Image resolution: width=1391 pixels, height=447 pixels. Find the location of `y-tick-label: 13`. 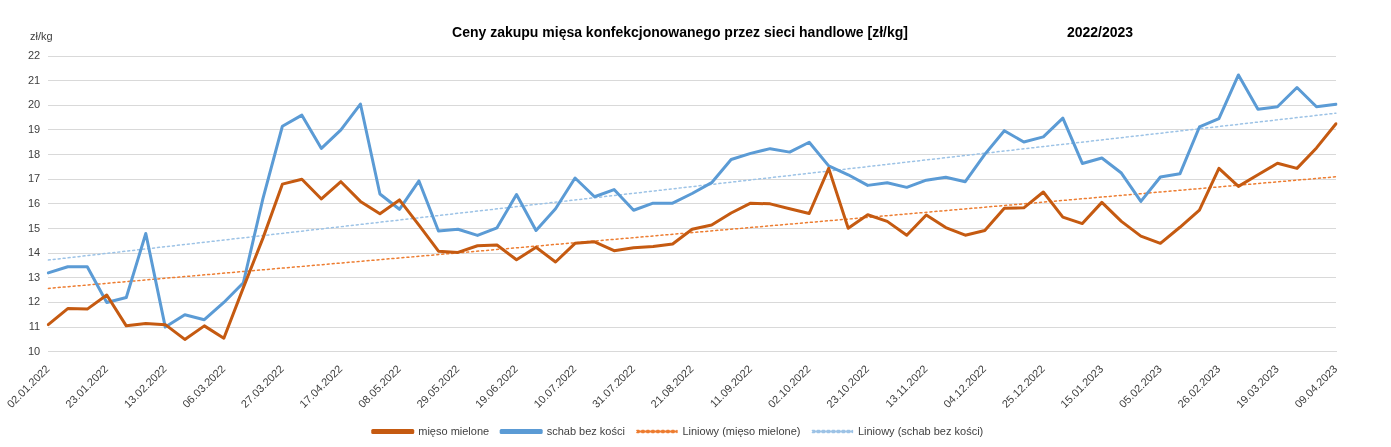

y-tick-label: 13 is located at coordinates (34, 276).